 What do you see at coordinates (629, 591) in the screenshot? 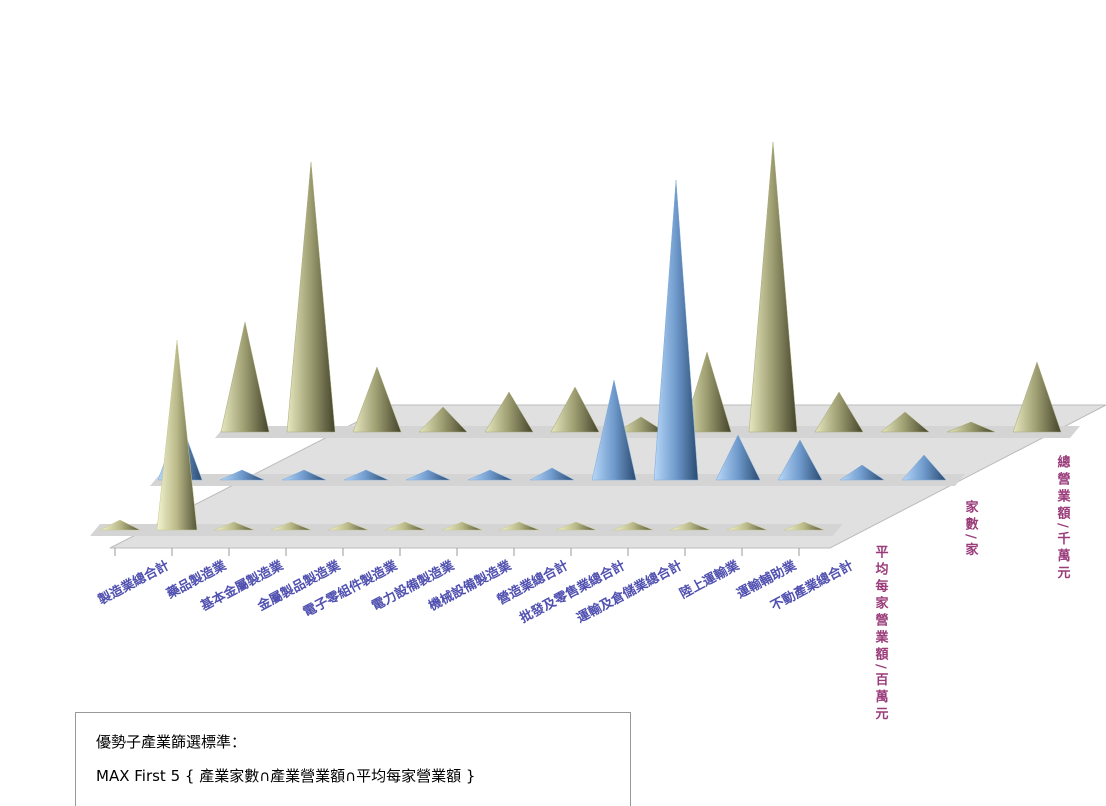
I see `category-label: 運輸及倉儲業總合計` at bounding box center [629, 591].